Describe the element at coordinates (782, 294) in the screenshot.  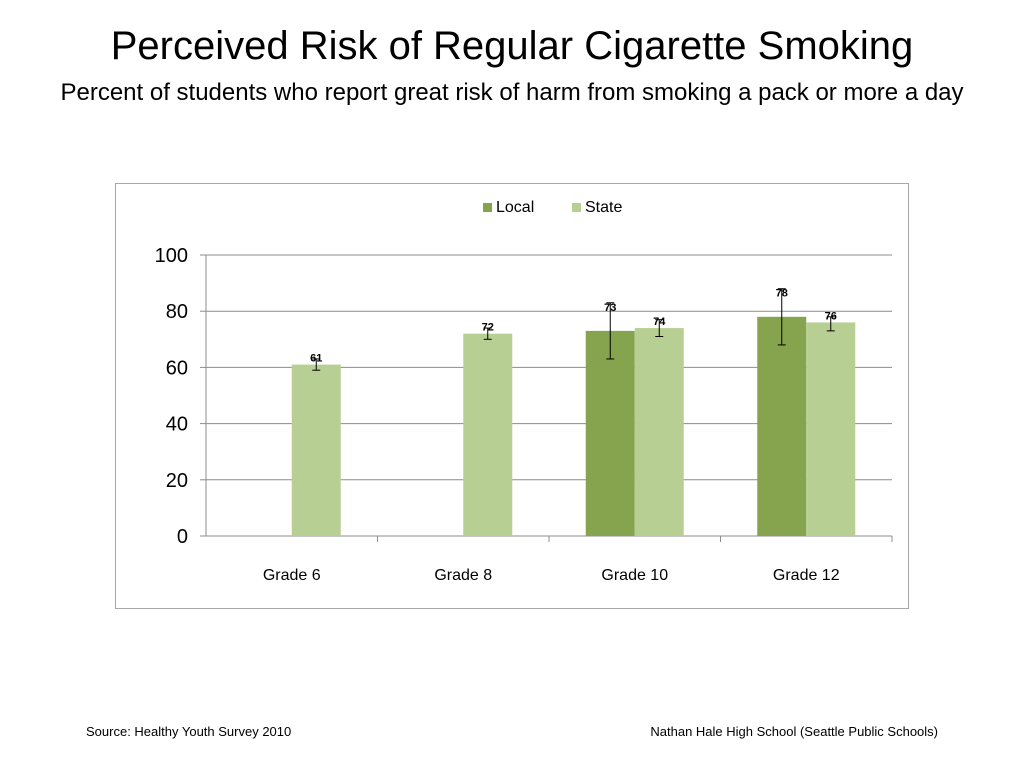
I see `data-label: 78` at that location.